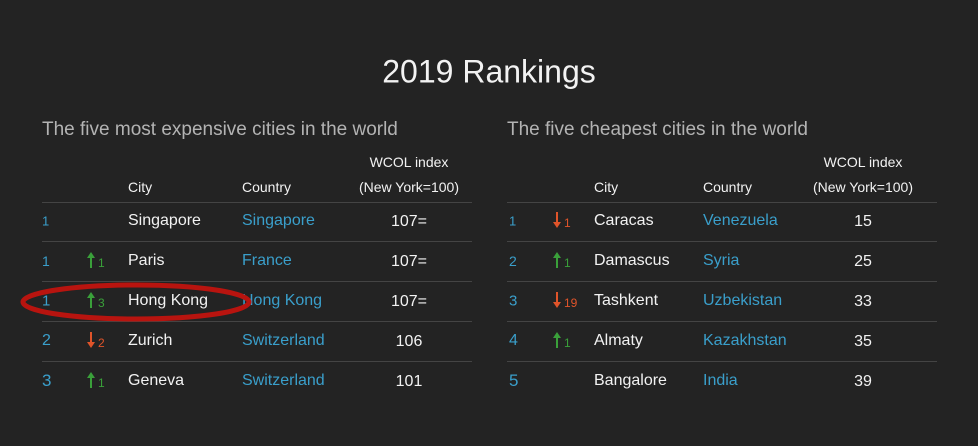  Describe the element at coordinates (863, 341) in the screenshot. I see `index-value: 35` at that location.